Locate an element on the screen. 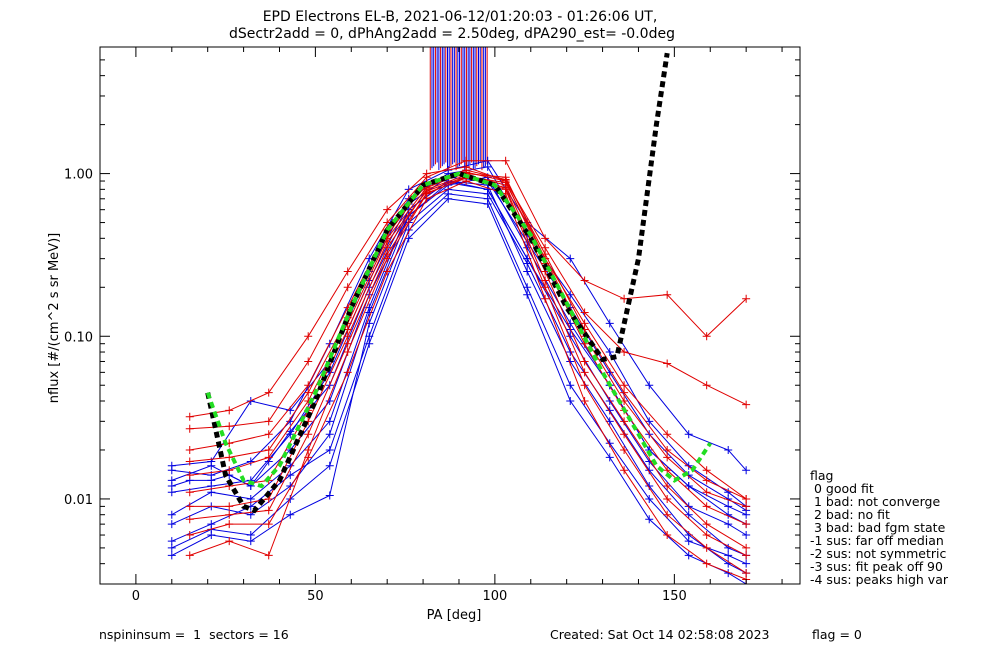  legend-title: flag is located at coordinates (822, 475).